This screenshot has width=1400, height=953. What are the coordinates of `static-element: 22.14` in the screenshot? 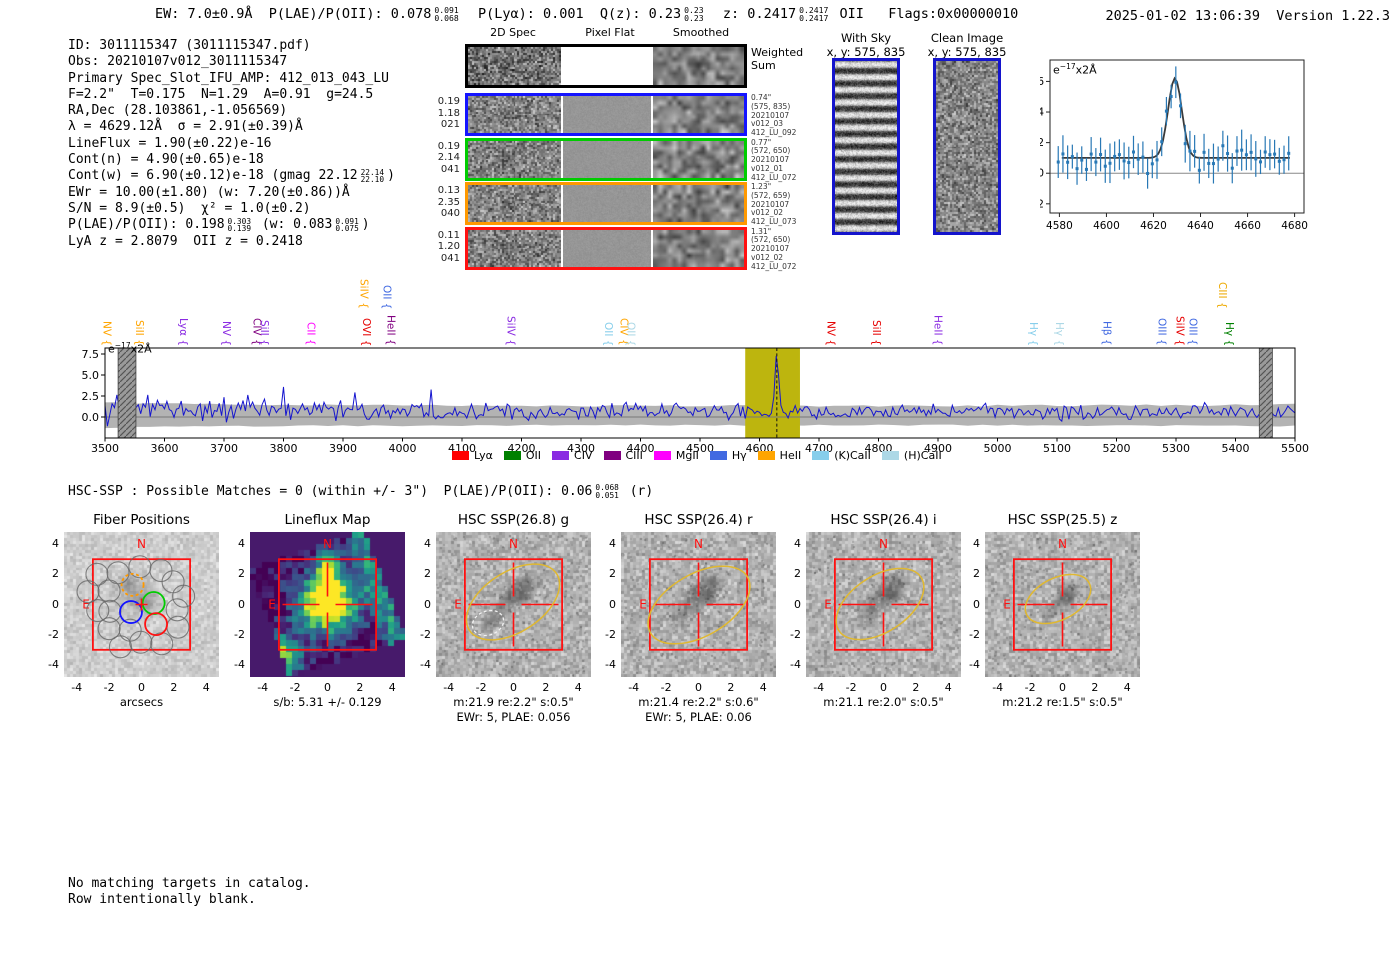 It's located at (372, 172).